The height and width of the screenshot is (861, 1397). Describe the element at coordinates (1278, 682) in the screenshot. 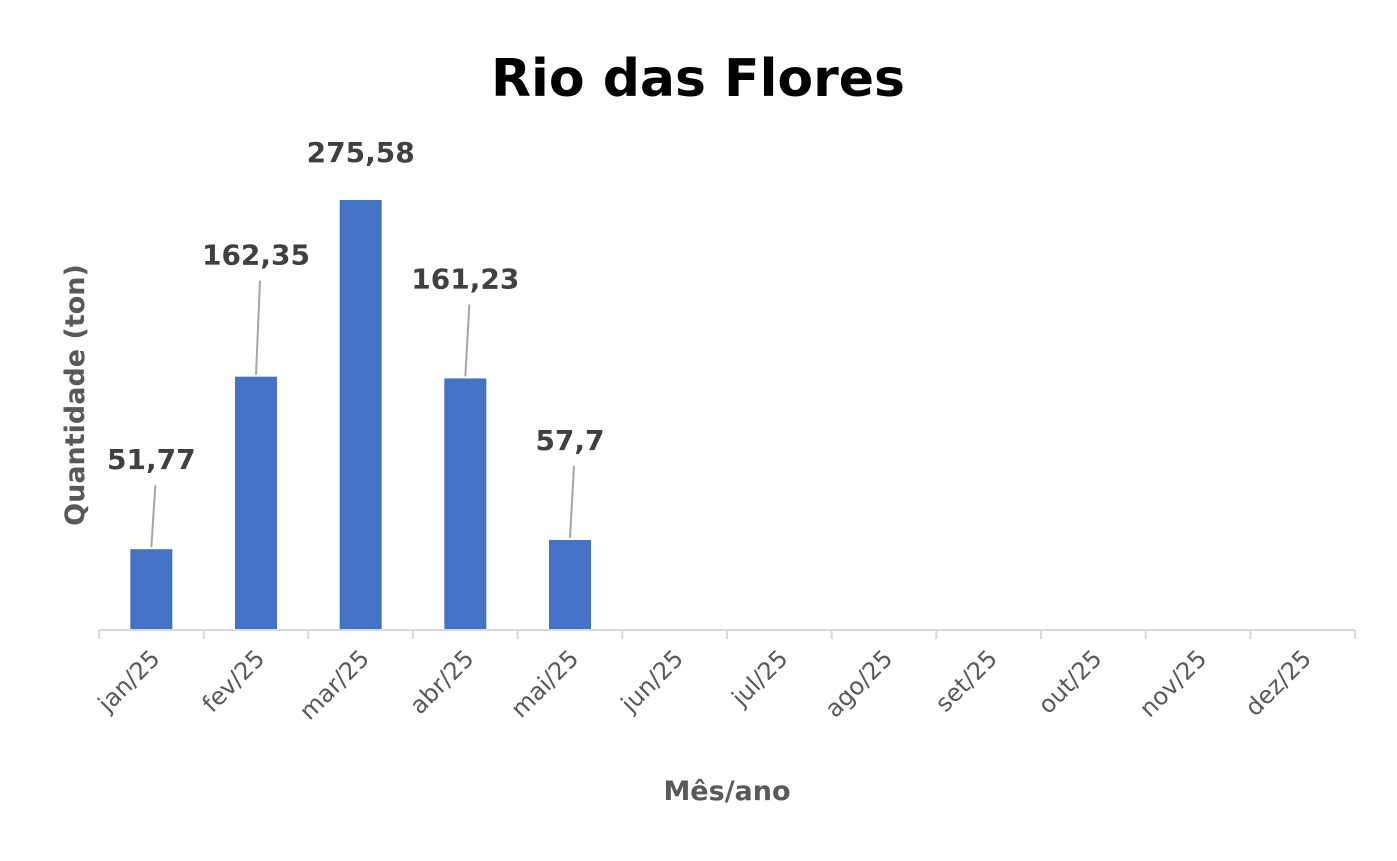

I see `x-tick-label: dez/25` at that location.